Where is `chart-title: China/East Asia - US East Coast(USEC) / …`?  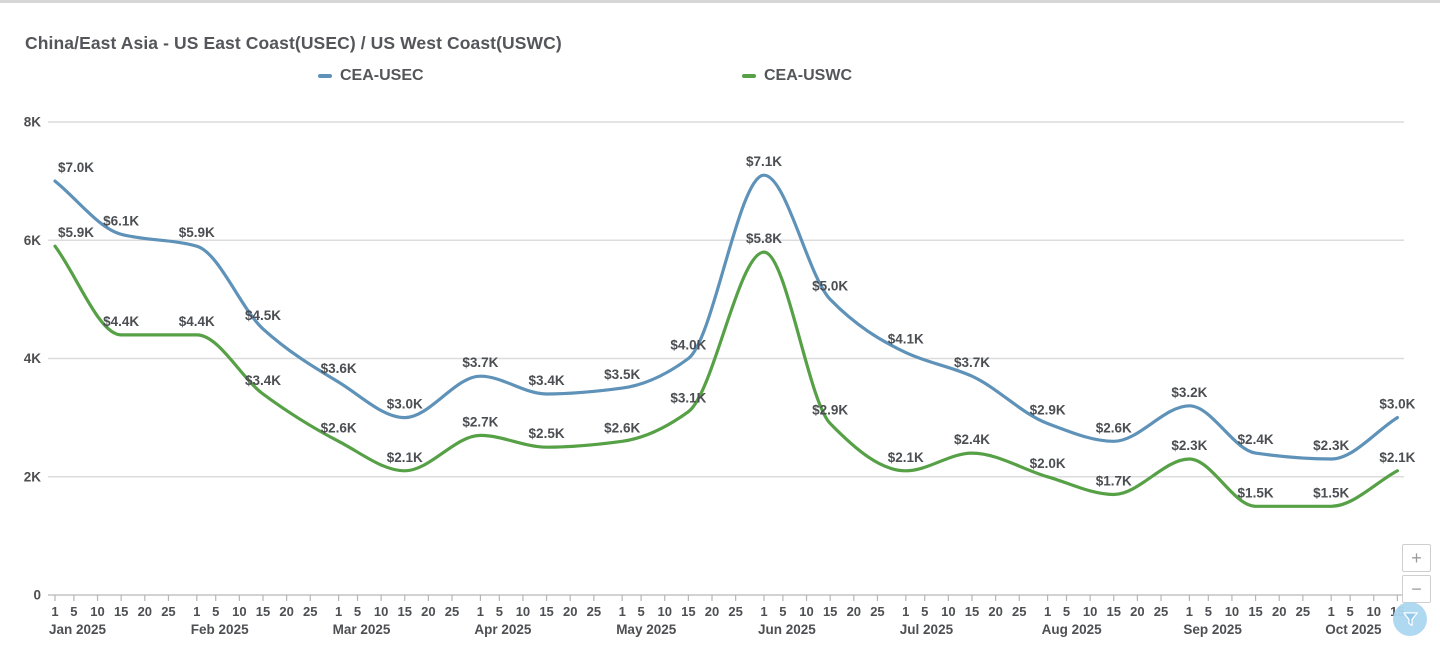
chart-title: China/East Asia - US East Coast(USEC) / … is located at coordinates (293, 43).